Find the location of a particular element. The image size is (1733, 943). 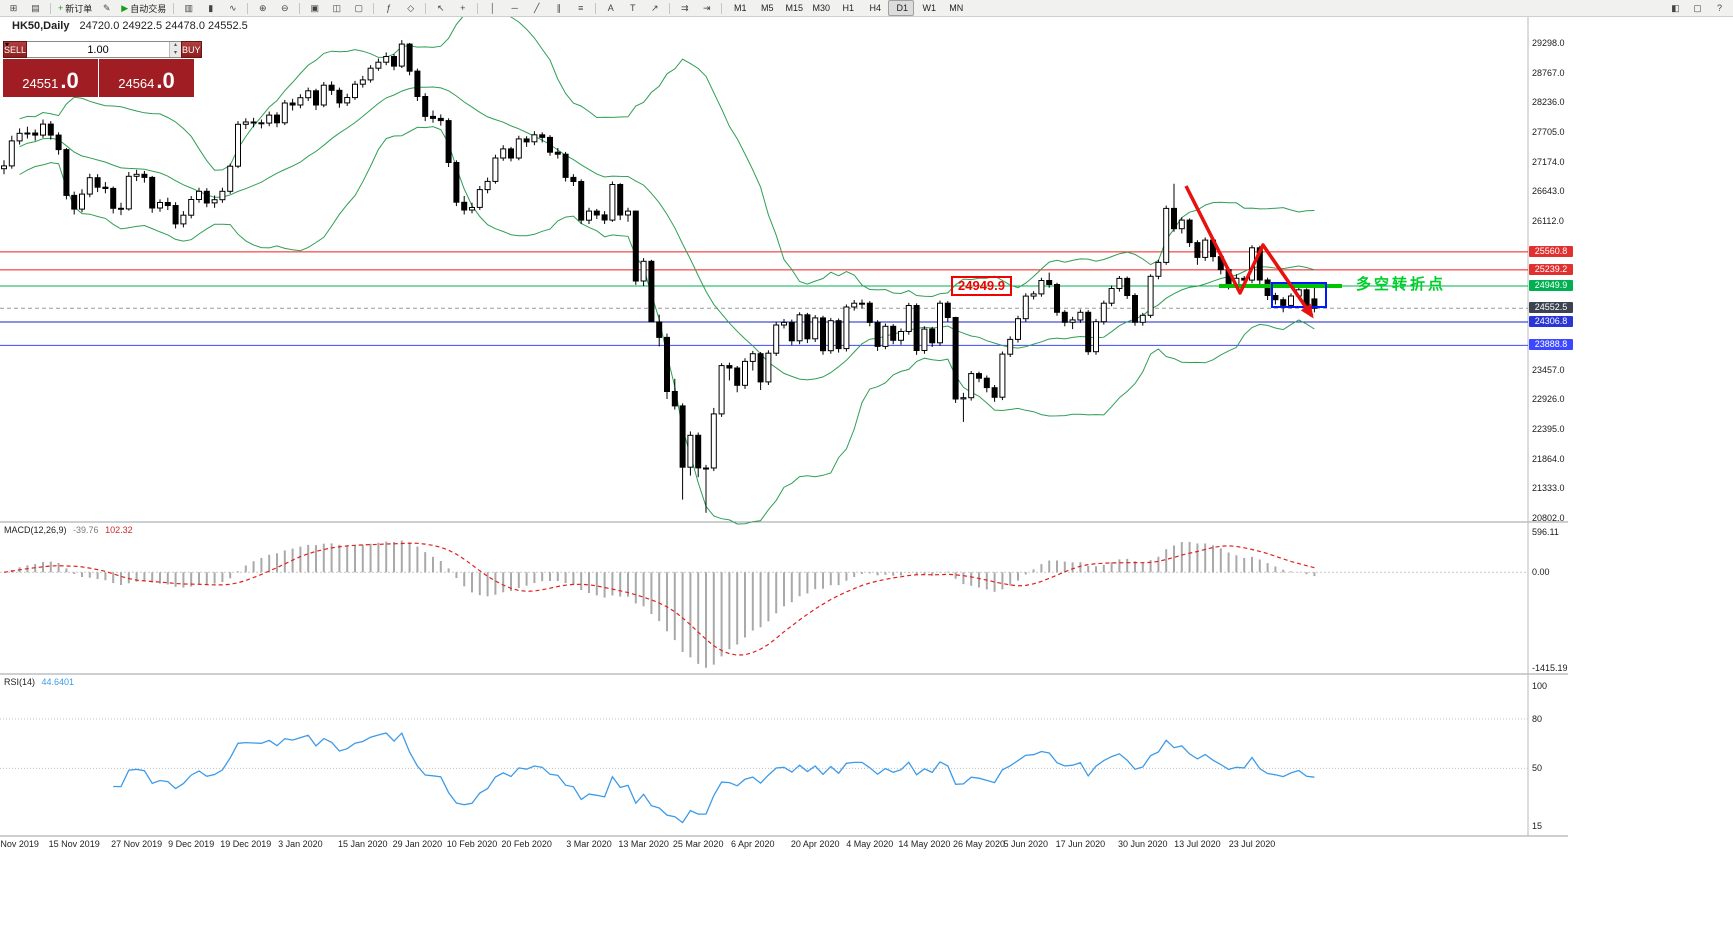

autotrading-button: ▶ 自动交易 is located at coordinates (143, 8).